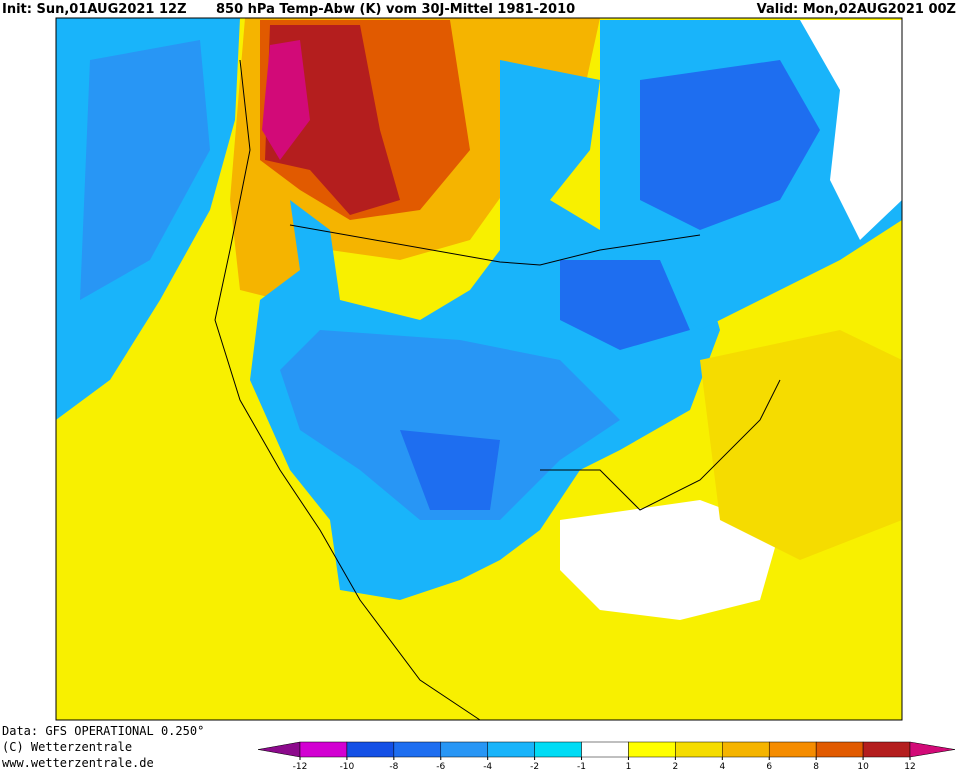 This screenshot has height=776, width=959. I want to click on colorbar-arrow-low, so click(279, 749).